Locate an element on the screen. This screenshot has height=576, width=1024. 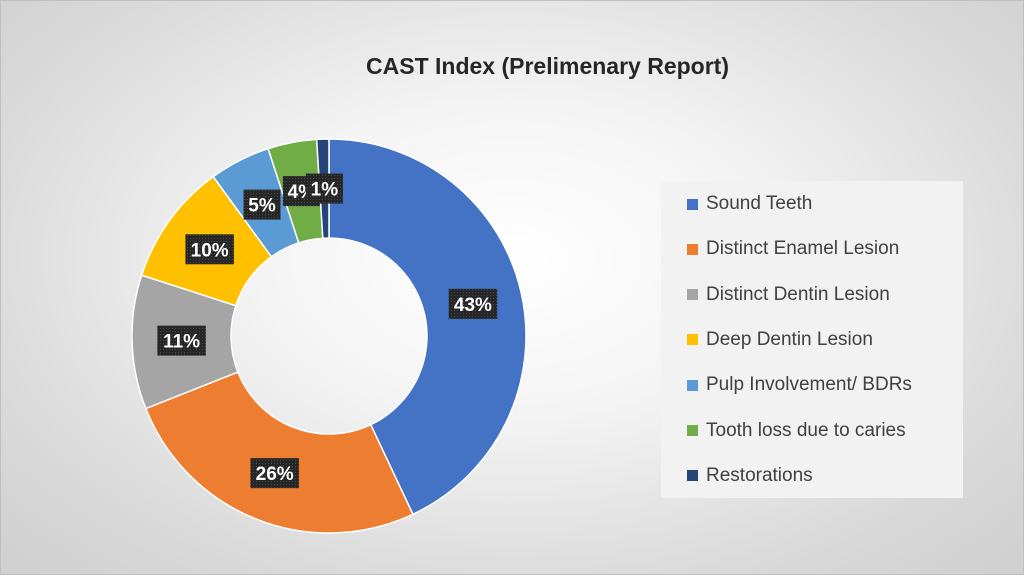
legend-label: Sound Teeth is located at coordinates (759, 203).